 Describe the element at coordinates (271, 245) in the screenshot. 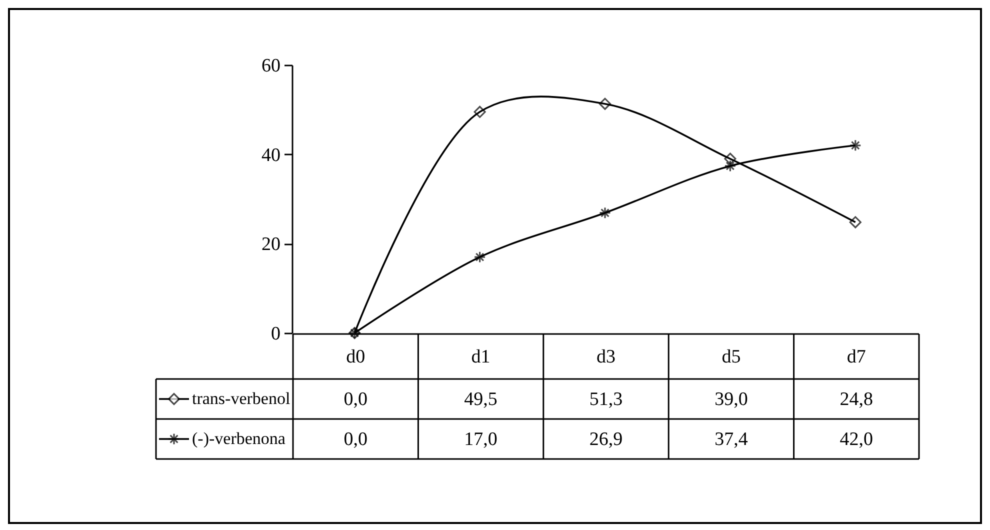

I see `y-tick-label: 20` at that location.